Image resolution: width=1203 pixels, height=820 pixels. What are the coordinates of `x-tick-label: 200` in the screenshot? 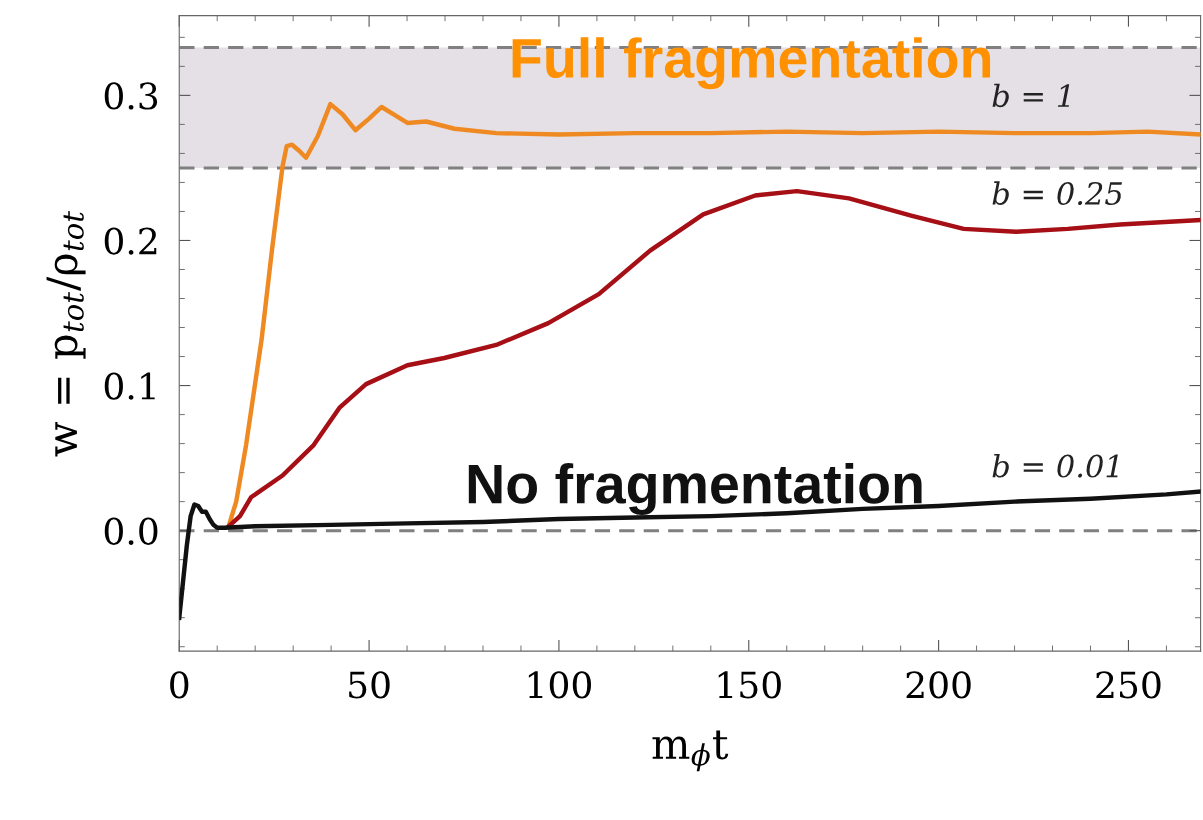 It's located at (938, 685).